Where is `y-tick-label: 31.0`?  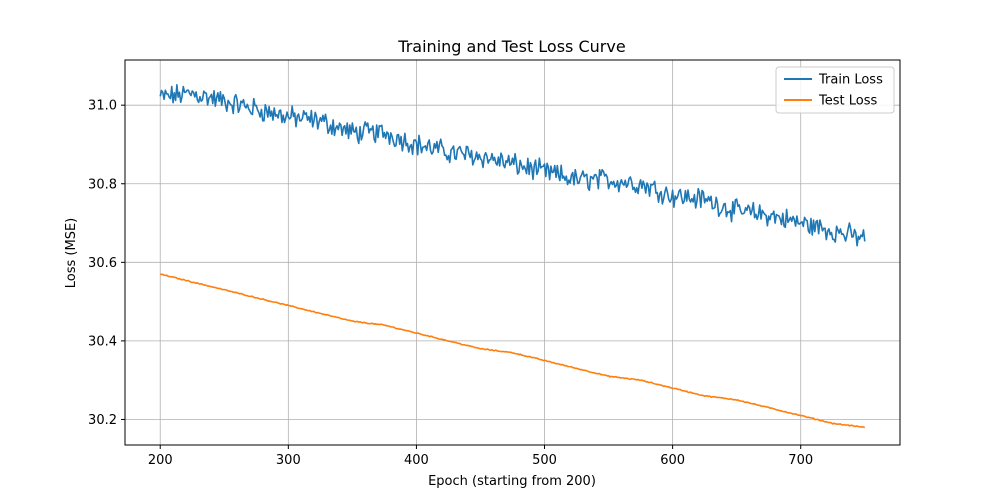
y-tick-label: 31.0 is located at coordinates (102, 106).